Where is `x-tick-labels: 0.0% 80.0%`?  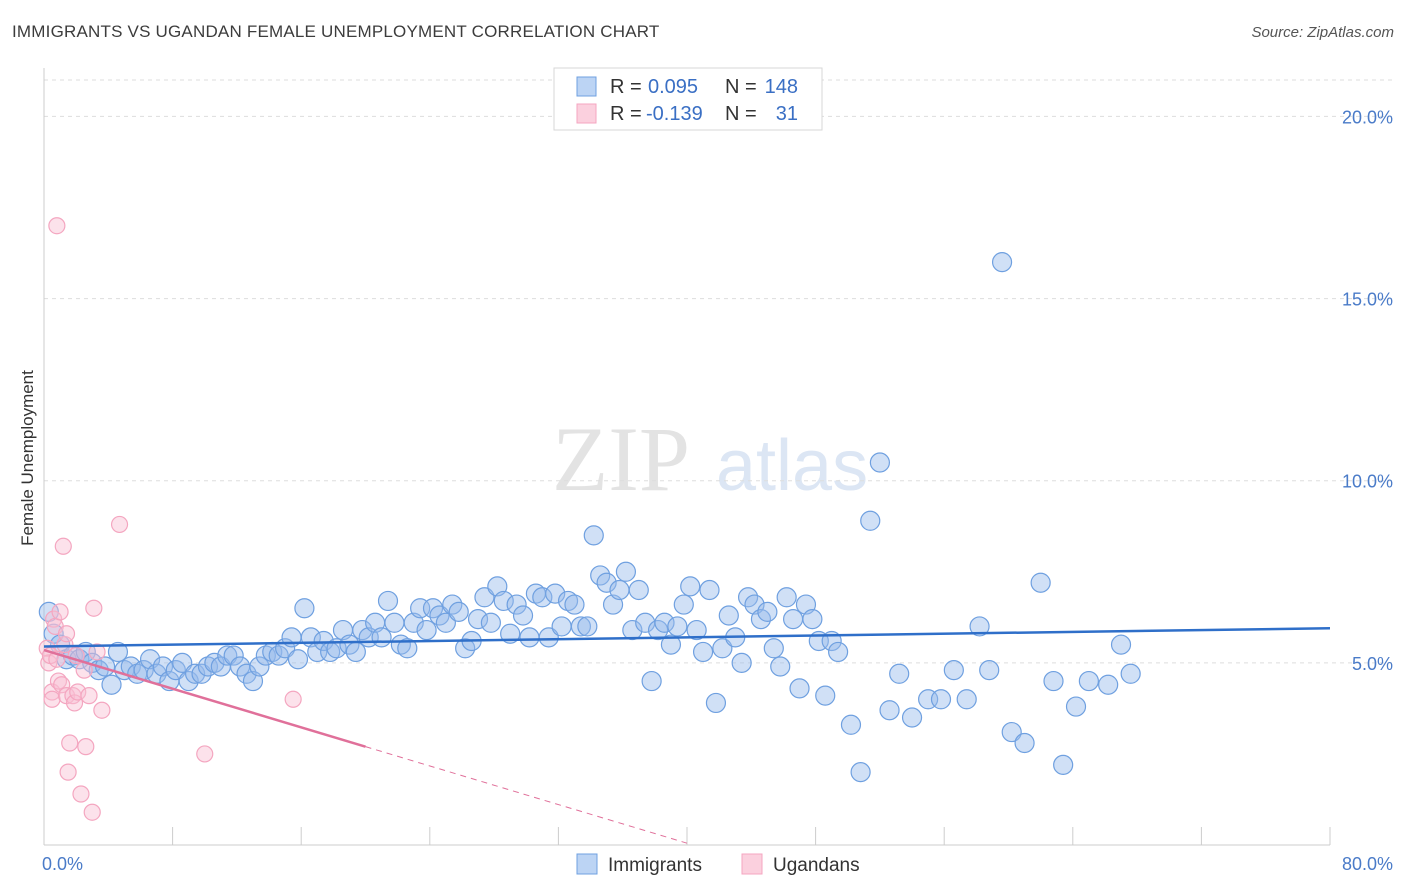 x-tick-labels: 0.0% 80.0% is located at coordinates (717, 864).